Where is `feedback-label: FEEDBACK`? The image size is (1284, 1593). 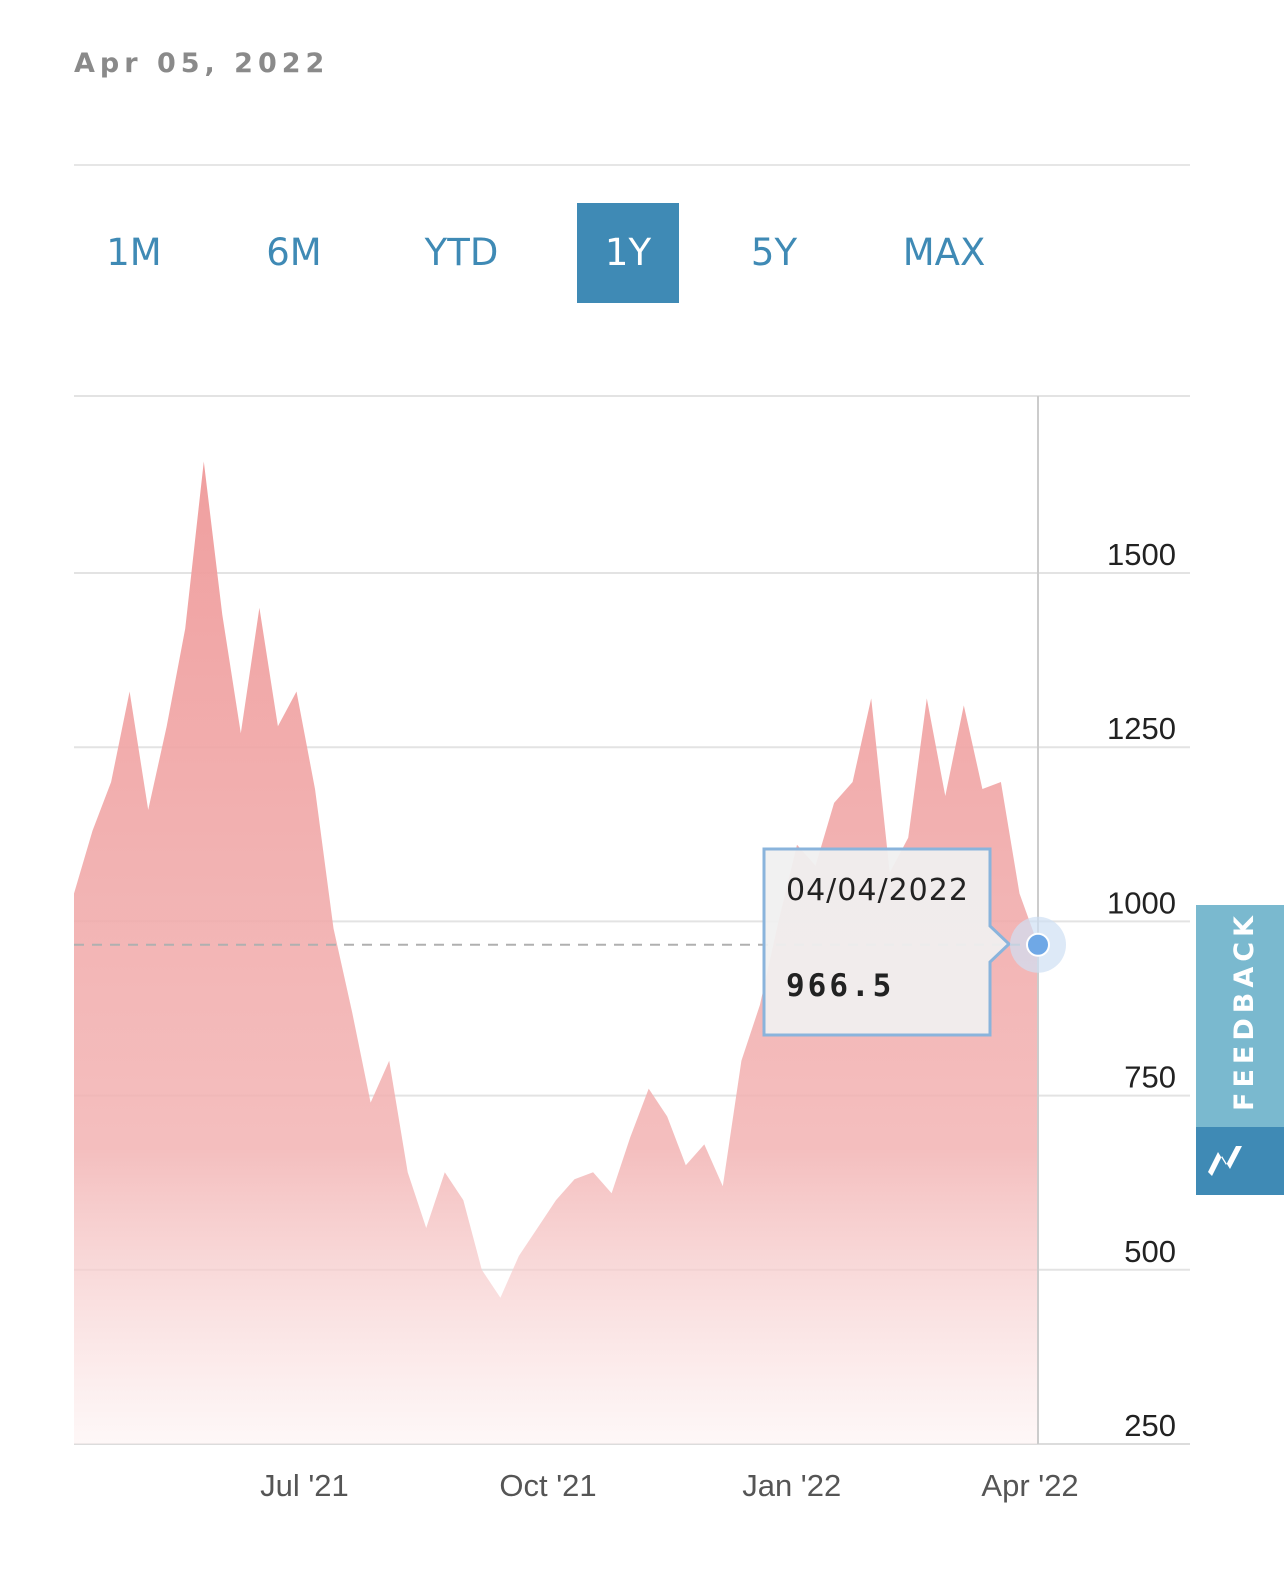
feedback-label: FEEDBACK is located at coordinates (1244, 1011).